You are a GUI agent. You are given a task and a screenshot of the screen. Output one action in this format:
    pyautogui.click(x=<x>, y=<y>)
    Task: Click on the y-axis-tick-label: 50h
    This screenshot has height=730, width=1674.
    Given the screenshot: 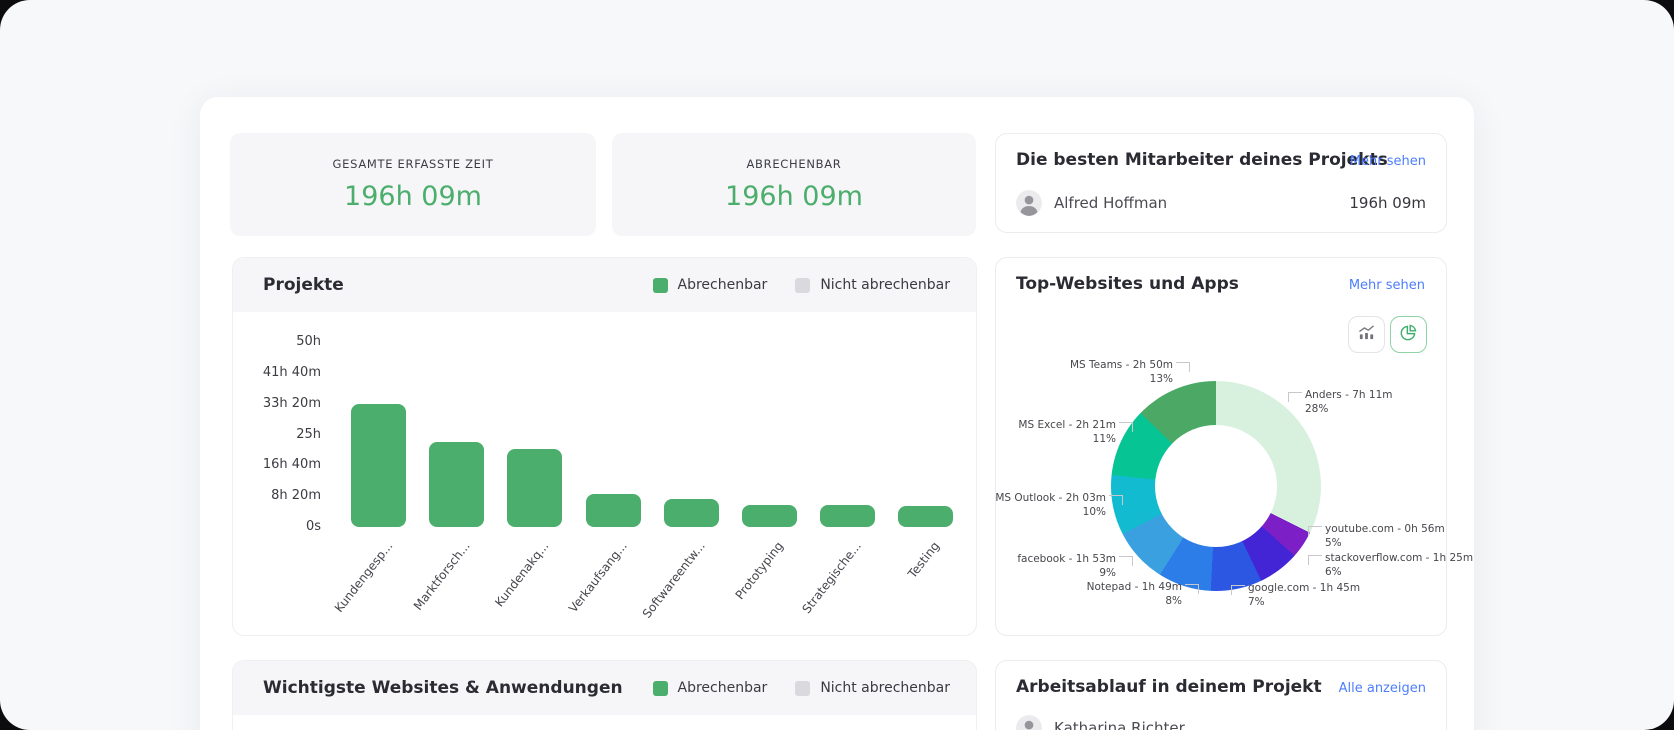 What is the action you would take?
    pyautogui.click(x=308, y=341)
    